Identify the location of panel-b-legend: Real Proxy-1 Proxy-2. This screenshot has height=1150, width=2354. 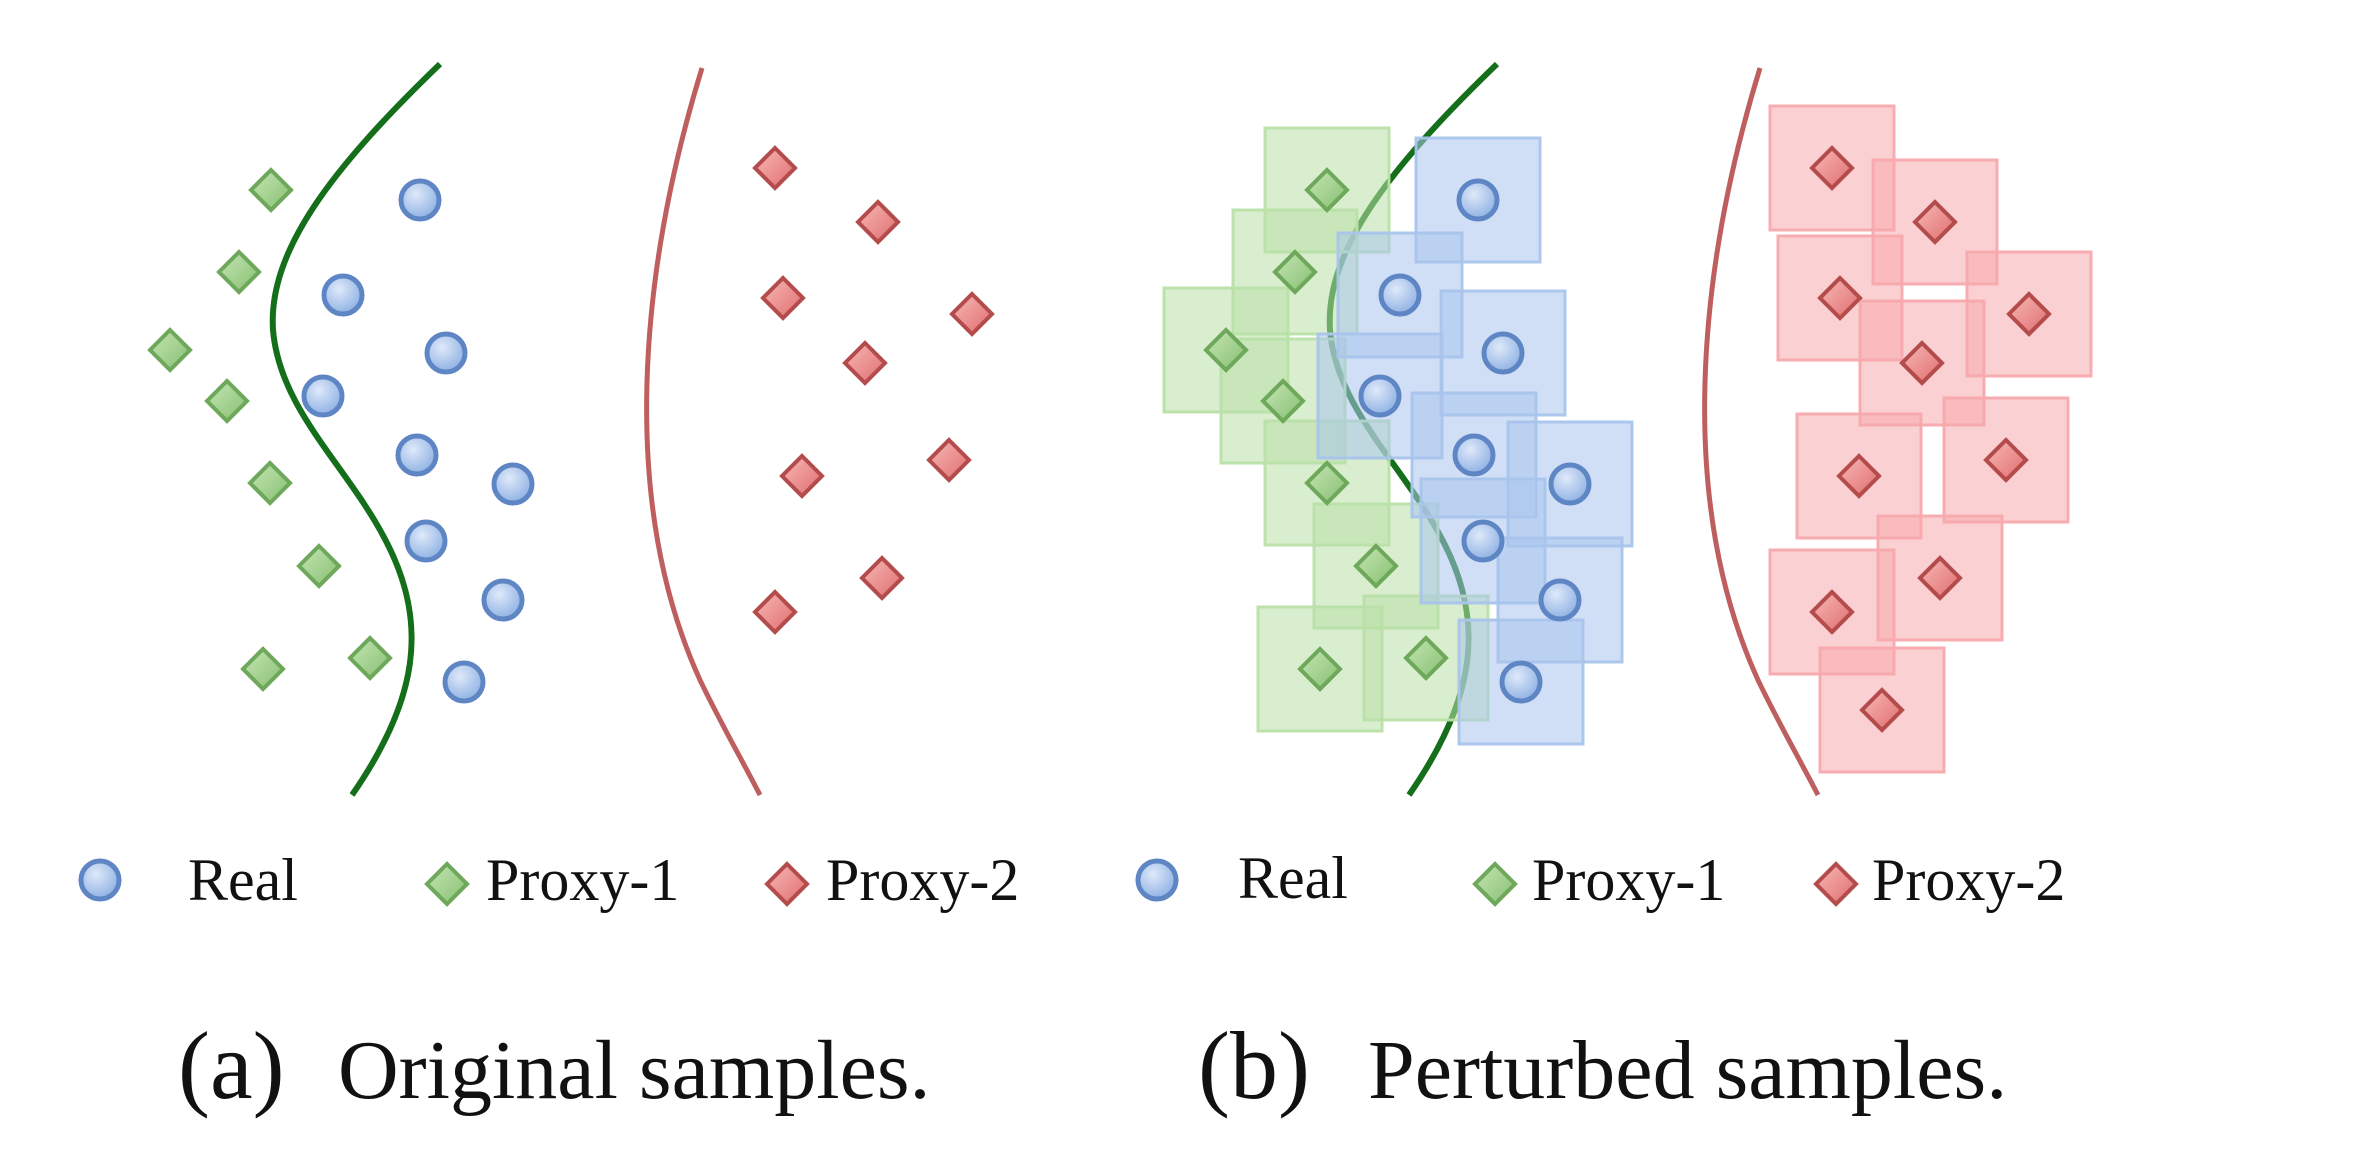
(1600, 879).